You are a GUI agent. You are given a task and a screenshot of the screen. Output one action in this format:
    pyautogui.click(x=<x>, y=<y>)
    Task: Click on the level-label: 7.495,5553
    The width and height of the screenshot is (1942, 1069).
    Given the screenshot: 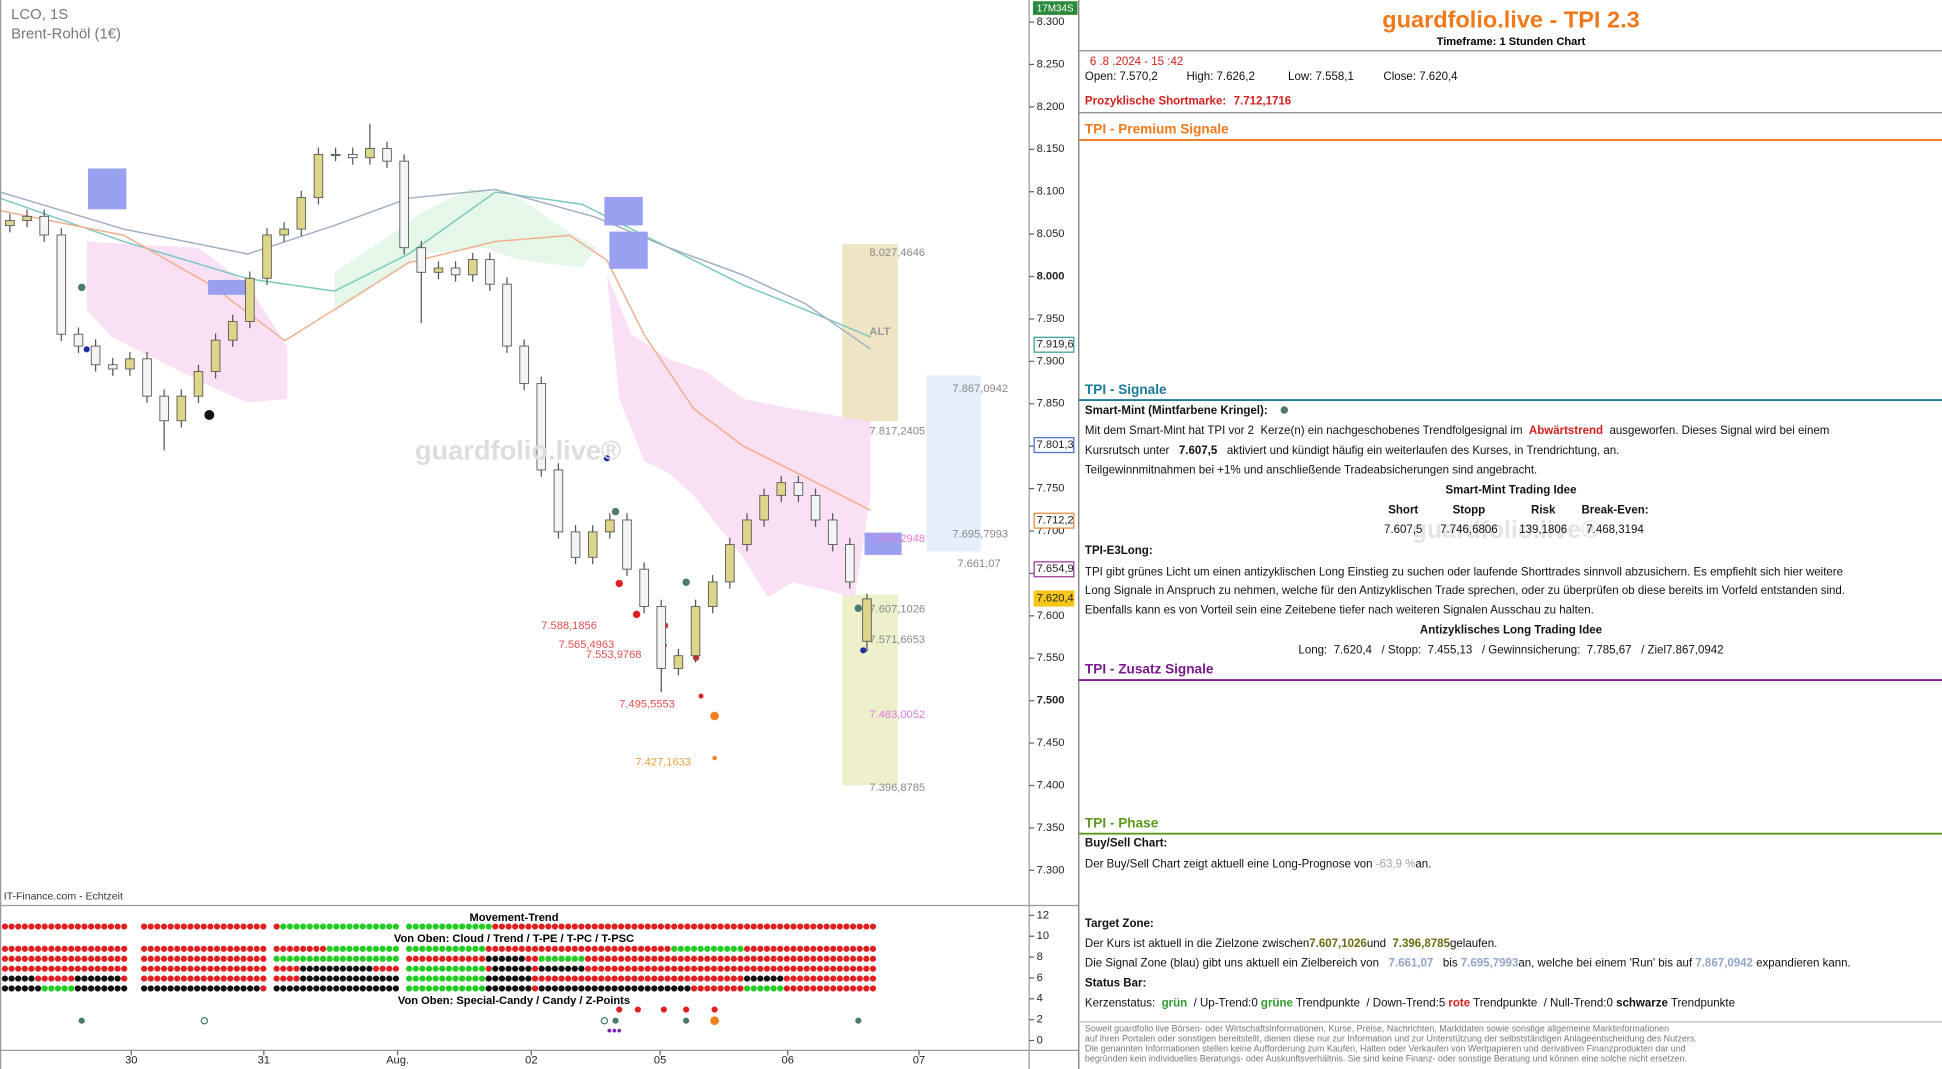 What is the action you would take?
    pyautogui.click(x=647, y=704)
    